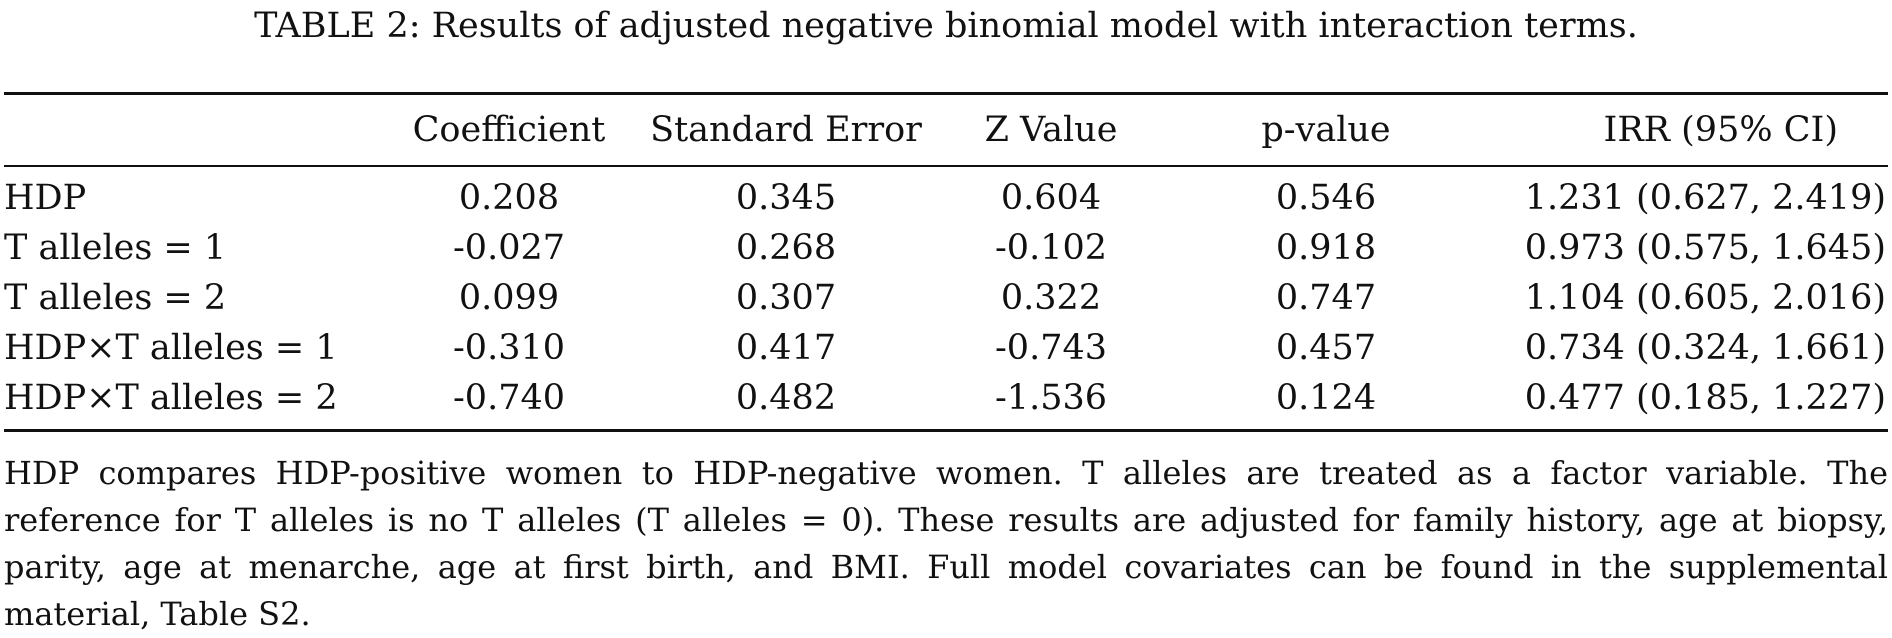 This screenshot has height=638, width=1892. I want to click on header-coefficient: Coefficient, so click(509, 130).